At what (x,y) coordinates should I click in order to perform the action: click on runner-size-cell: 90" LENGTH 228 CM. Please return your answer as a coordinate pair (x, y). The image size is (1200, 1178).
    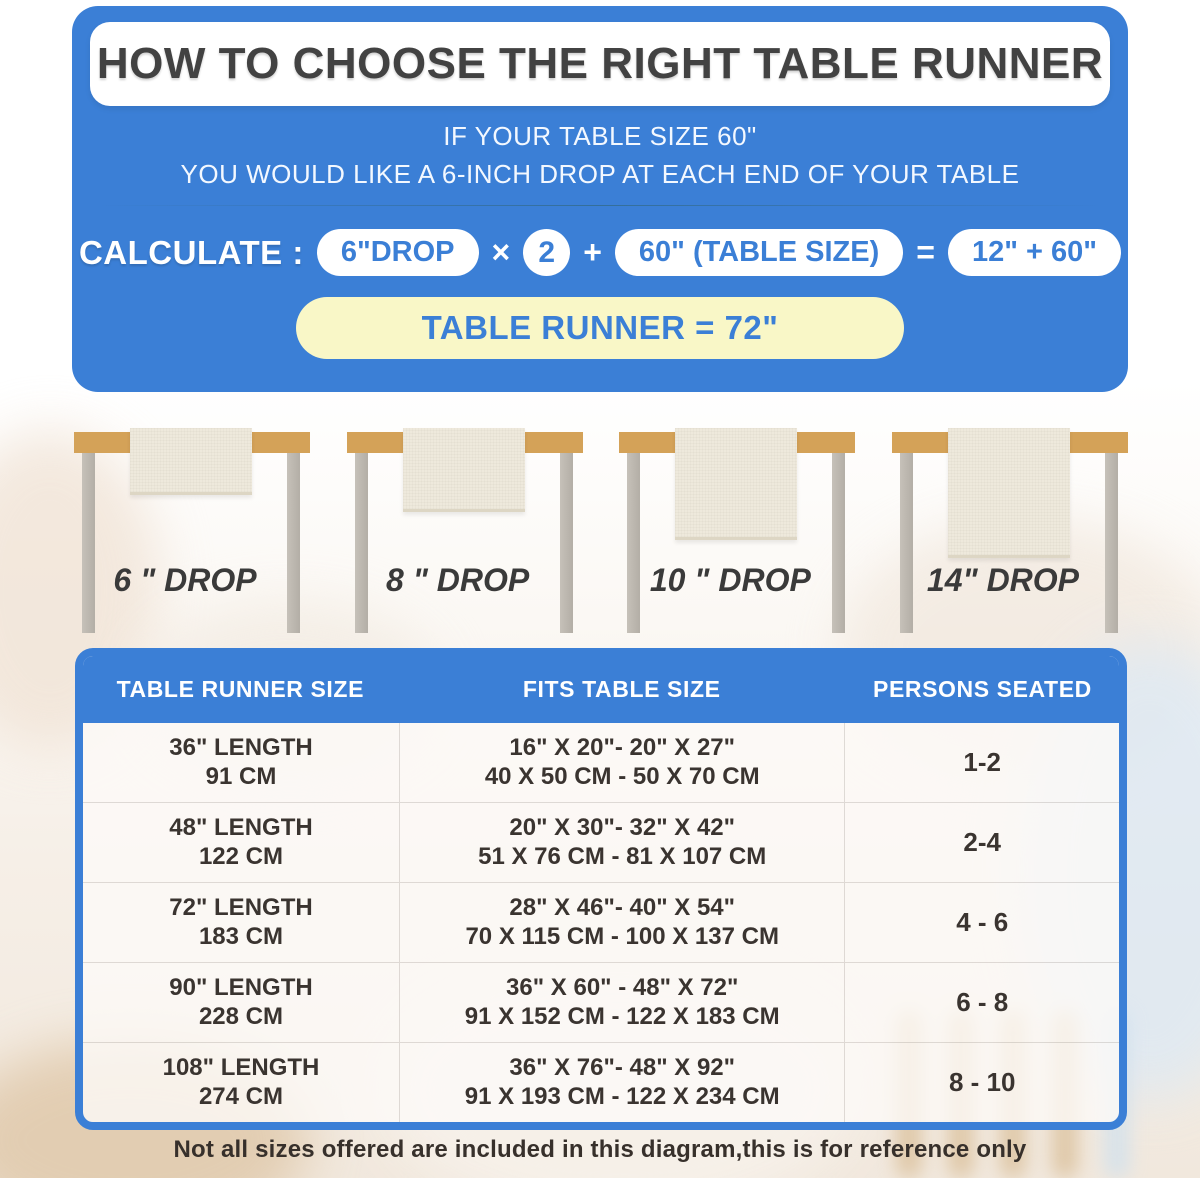
    Looking at the image, I should click on (241, 1002).